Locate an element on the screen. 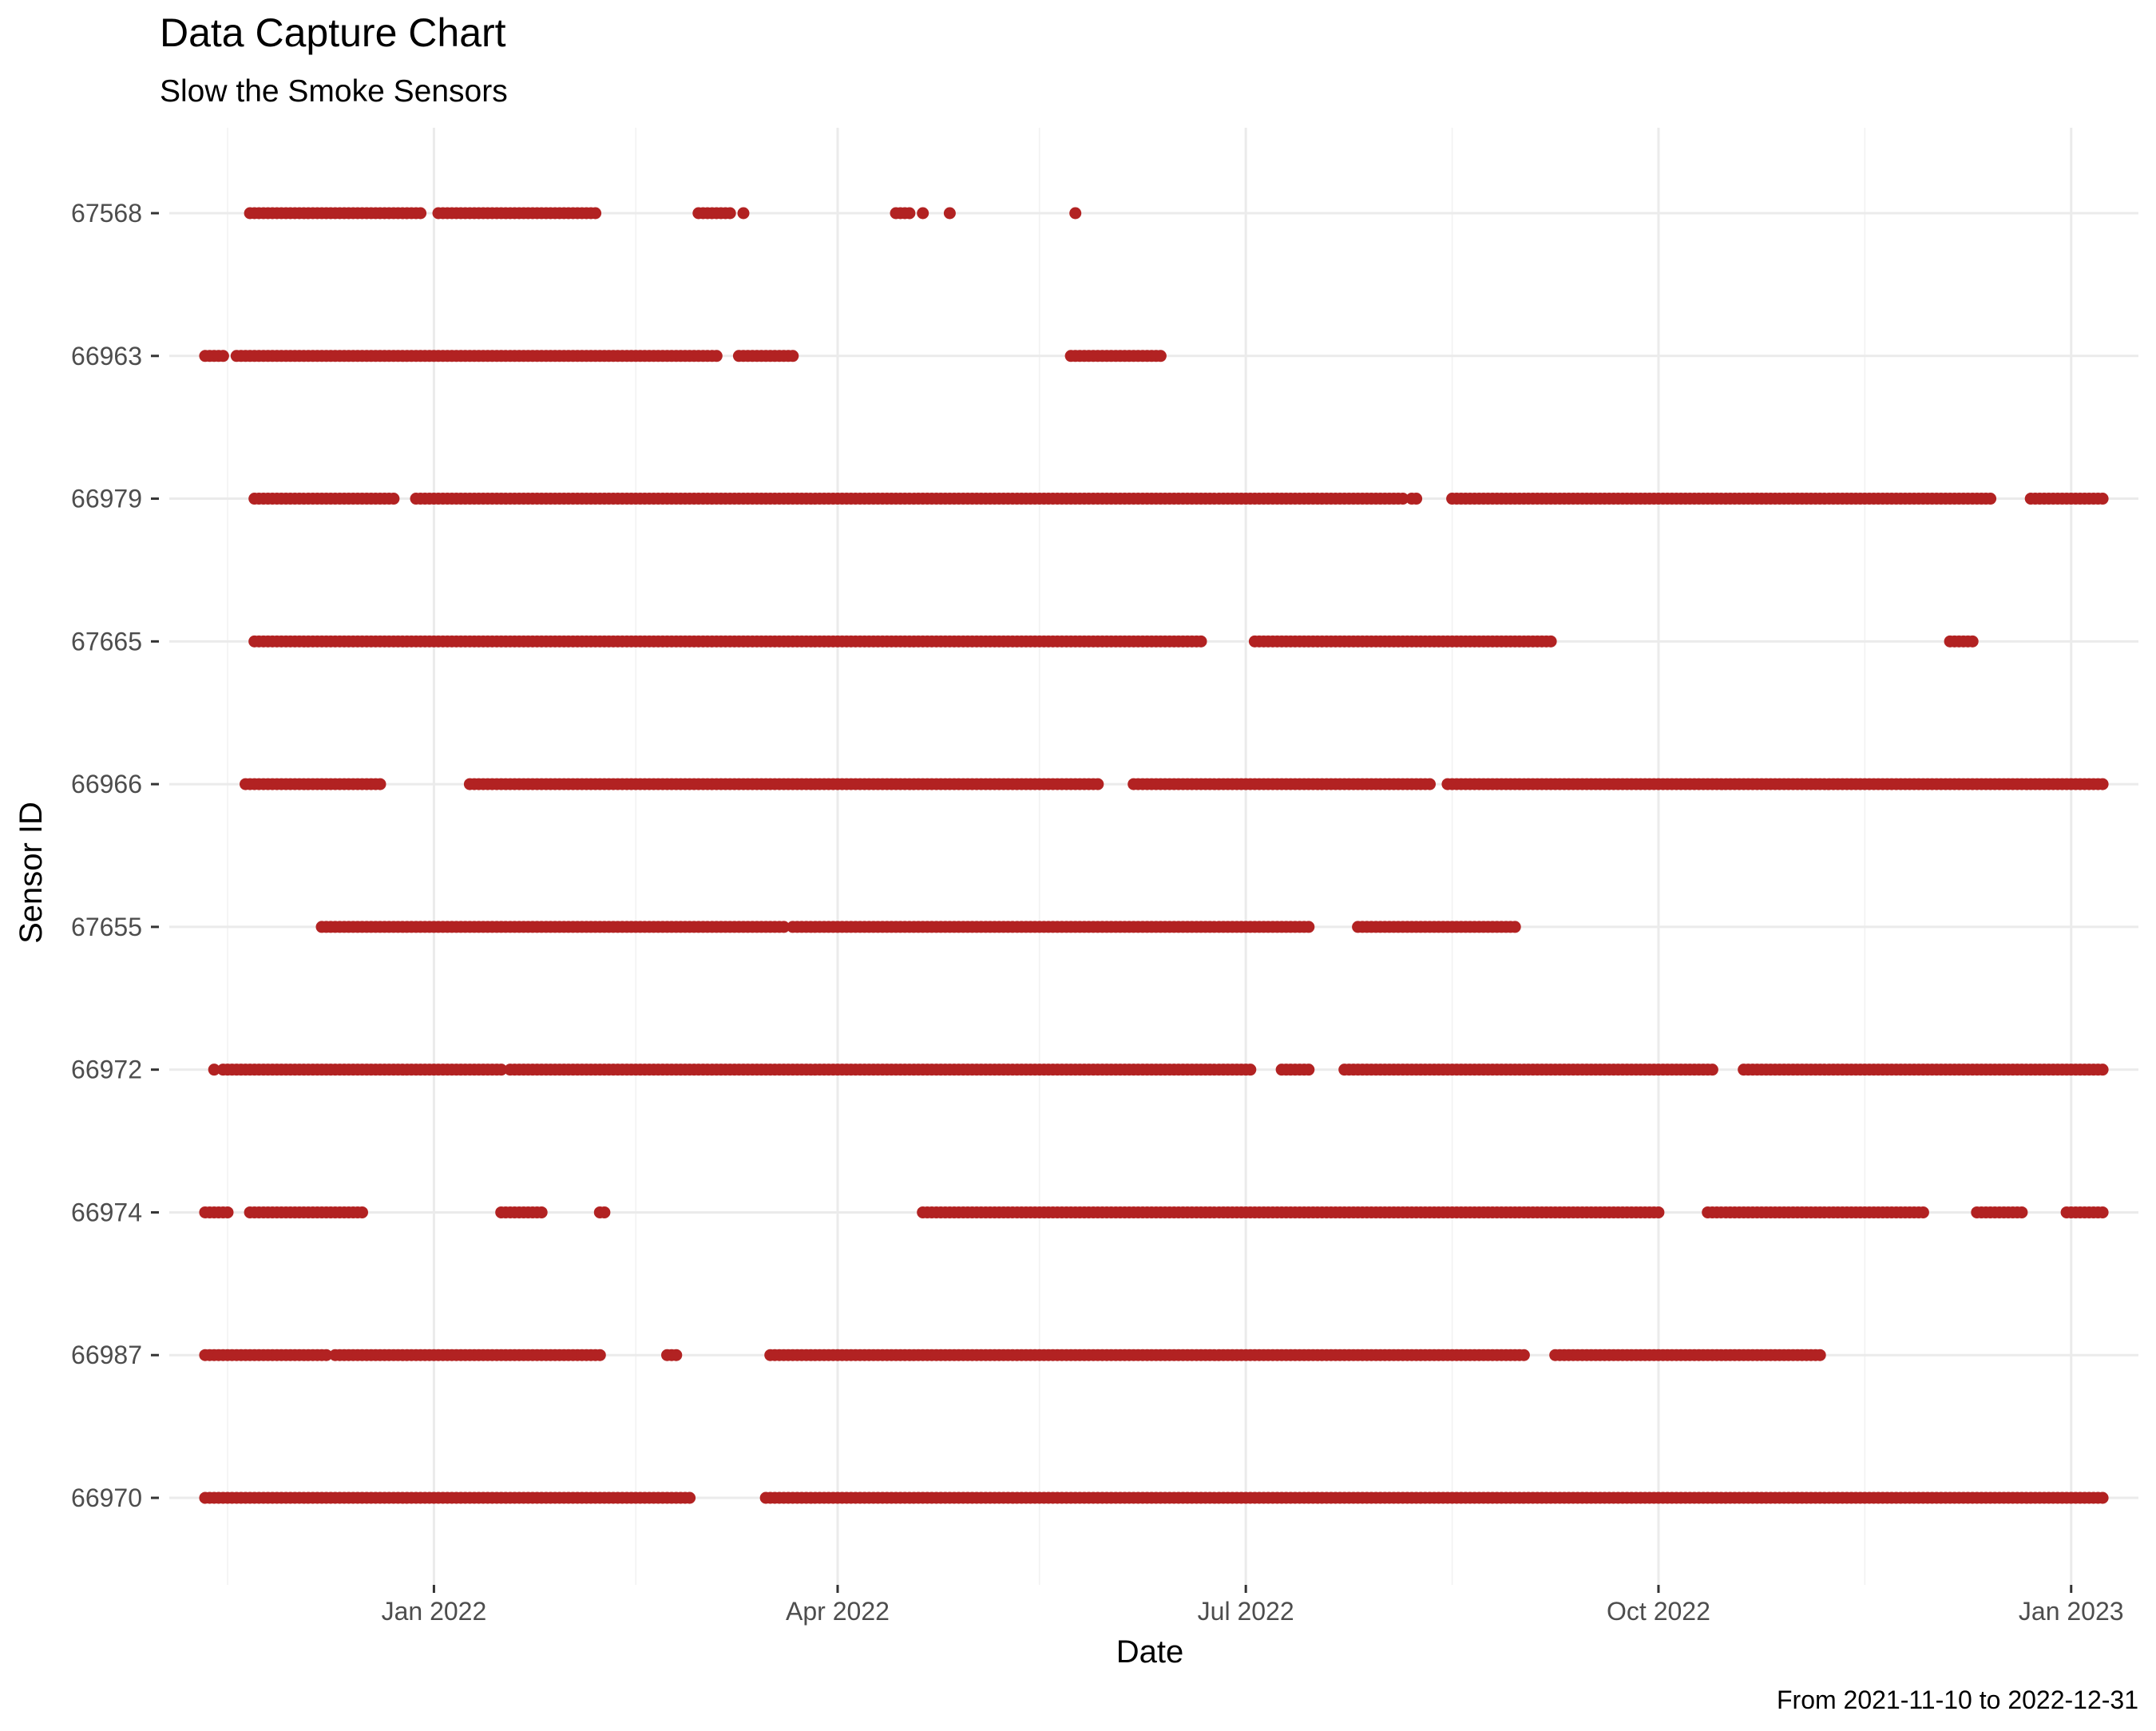  y-tick-label: 66987 is located at coordinates (106, 1355).